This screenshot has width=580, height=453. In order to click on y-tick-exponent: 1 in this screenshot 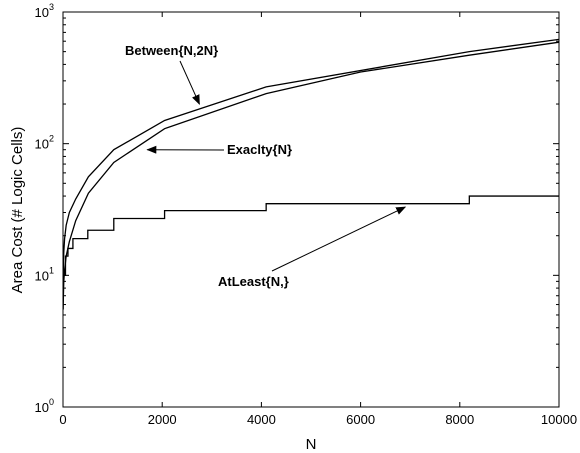, I will do `click(51, 270)`.